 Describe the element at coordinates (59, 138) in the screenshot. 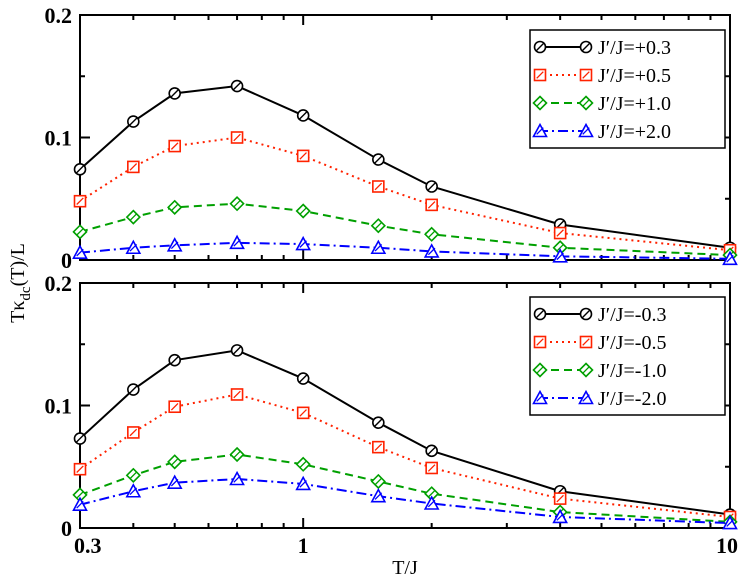

I see `top-ytick-label: 0.1` at that location.